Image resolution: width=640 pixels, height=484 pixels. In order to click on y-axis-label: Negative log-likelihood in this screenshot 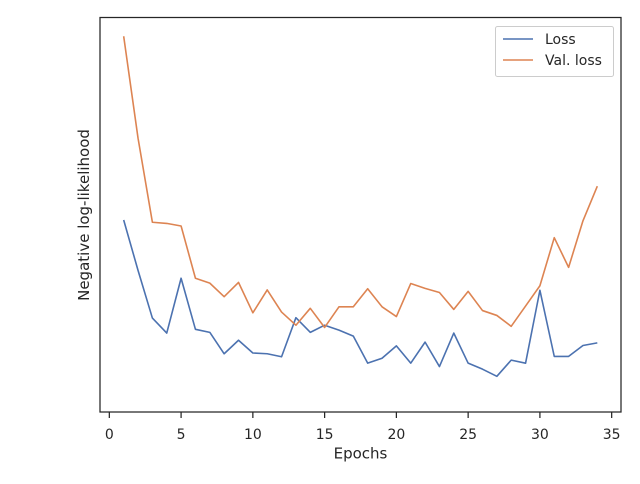, I will do `click(84, 215)`.